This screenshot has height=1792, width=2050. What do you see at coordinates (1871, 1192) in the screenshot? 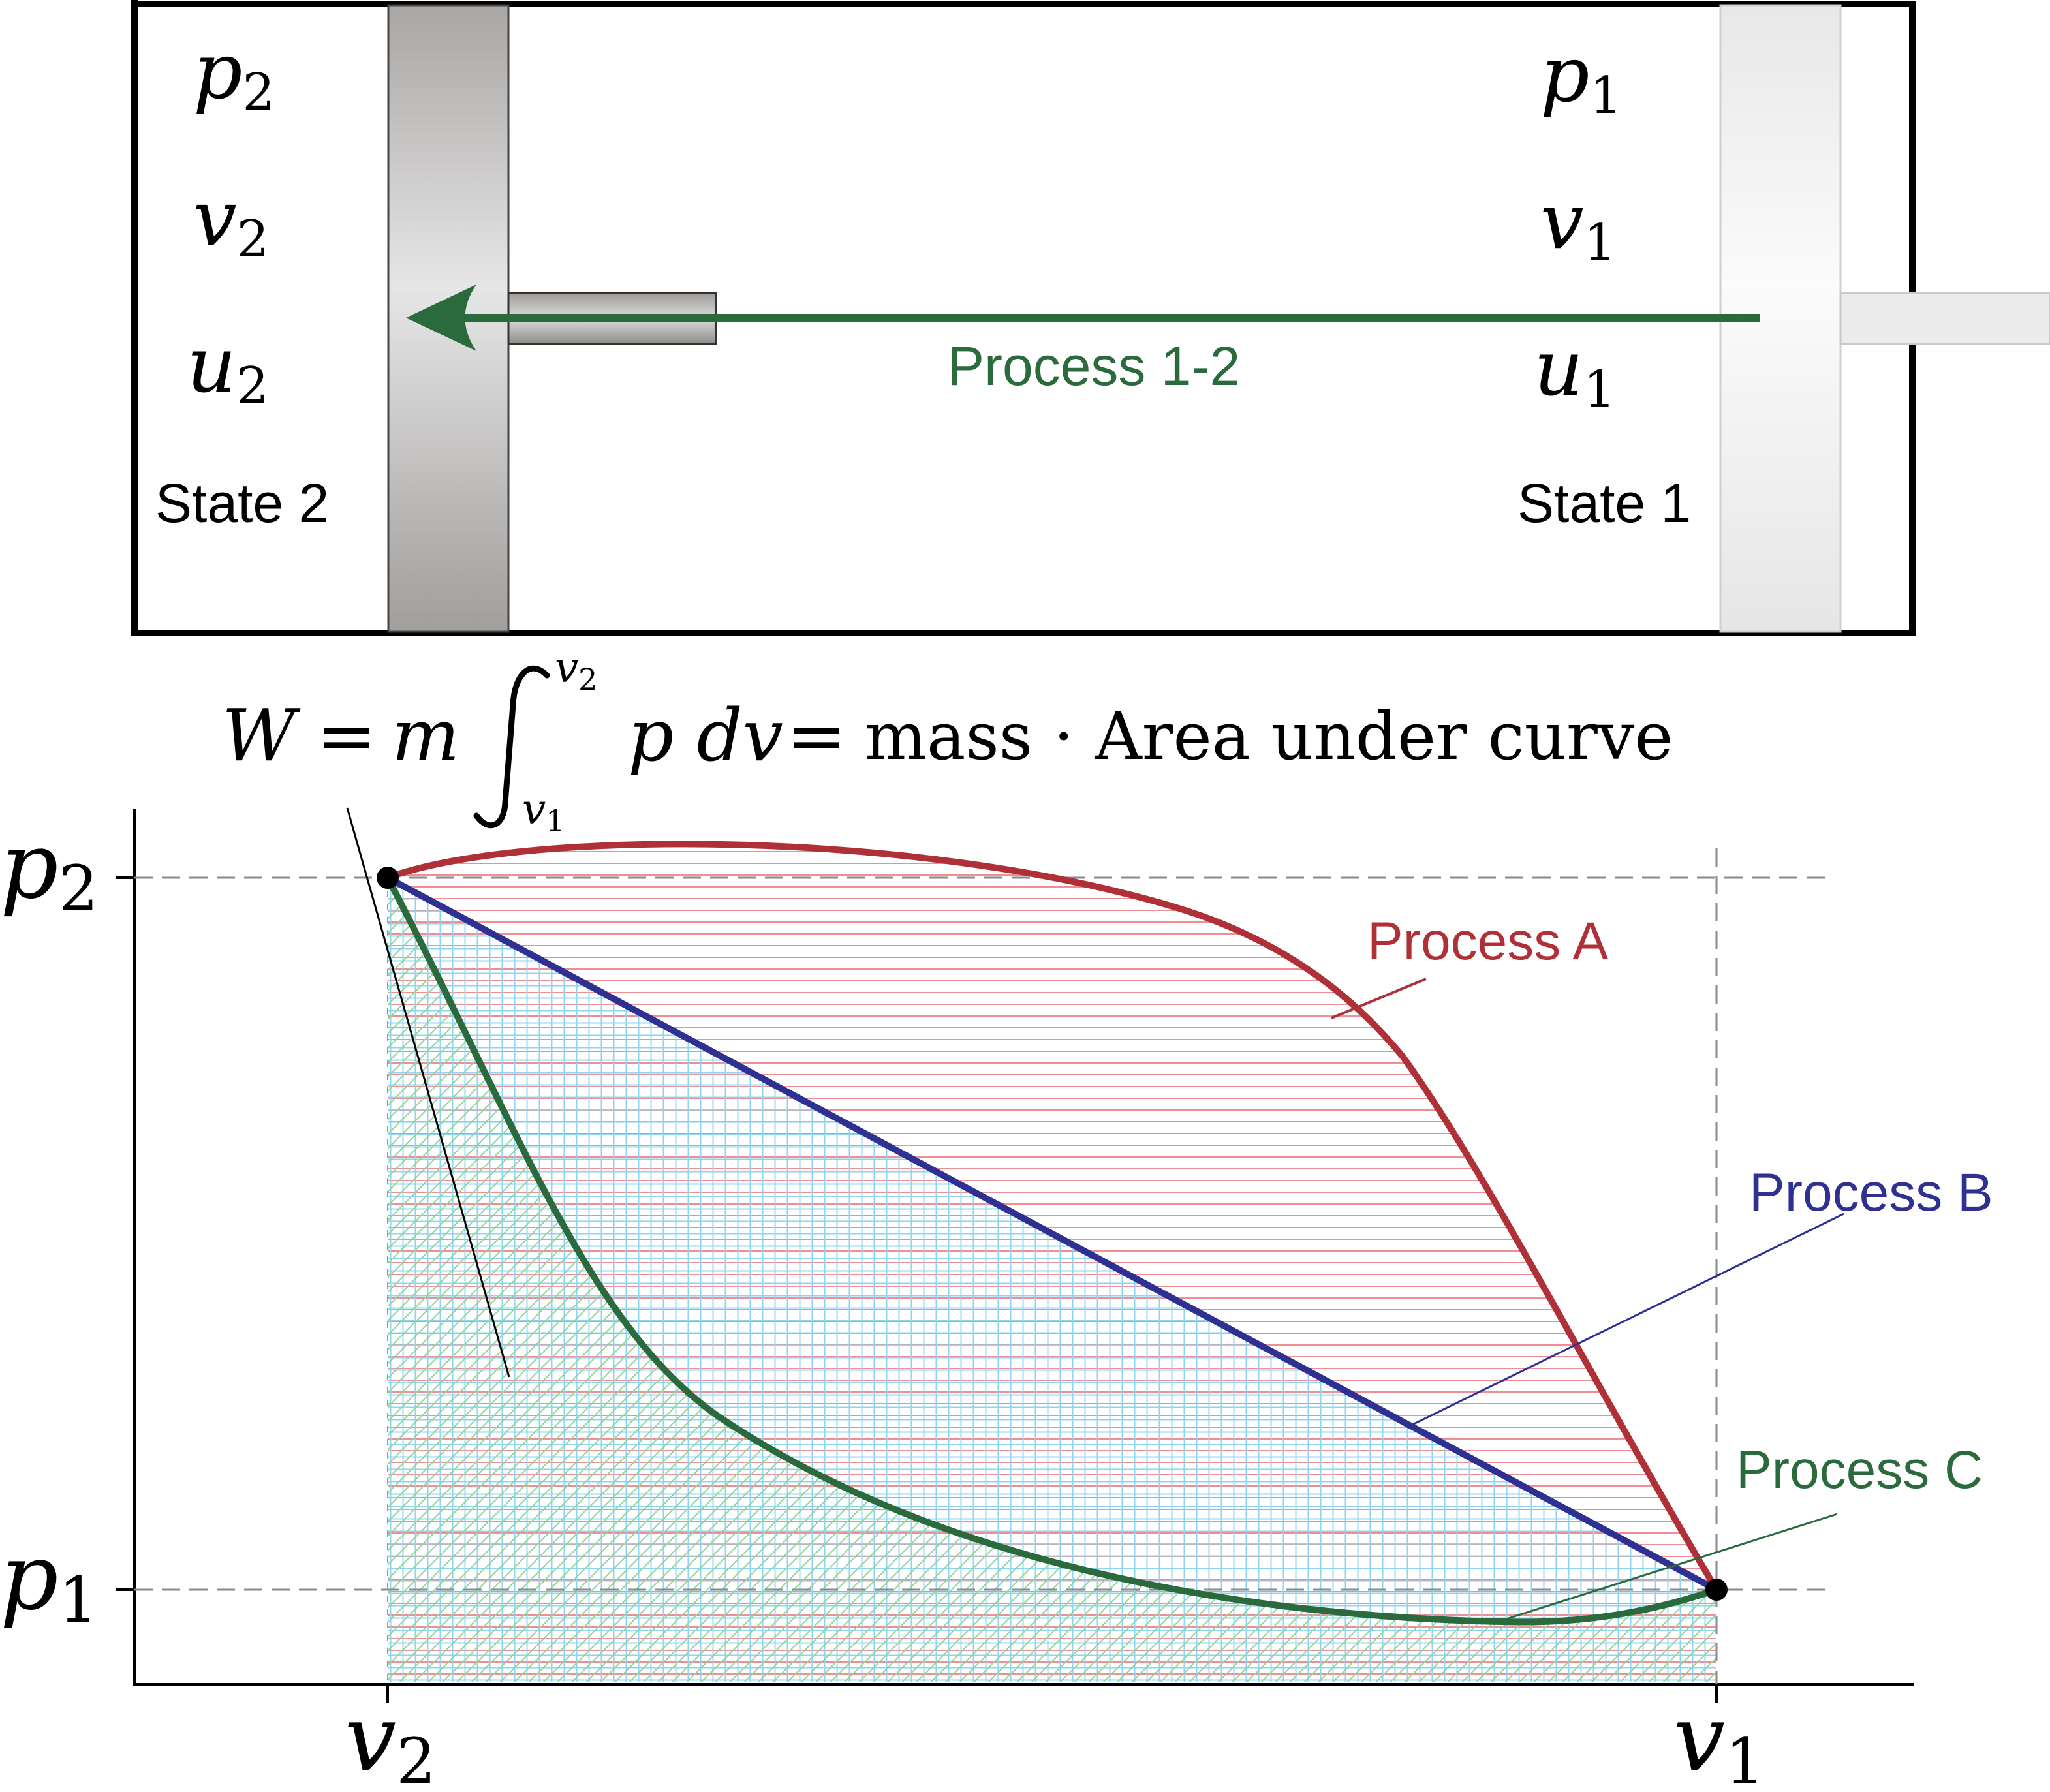
I see `process-b-label: Process B` at bounding box center [1871, 1192].